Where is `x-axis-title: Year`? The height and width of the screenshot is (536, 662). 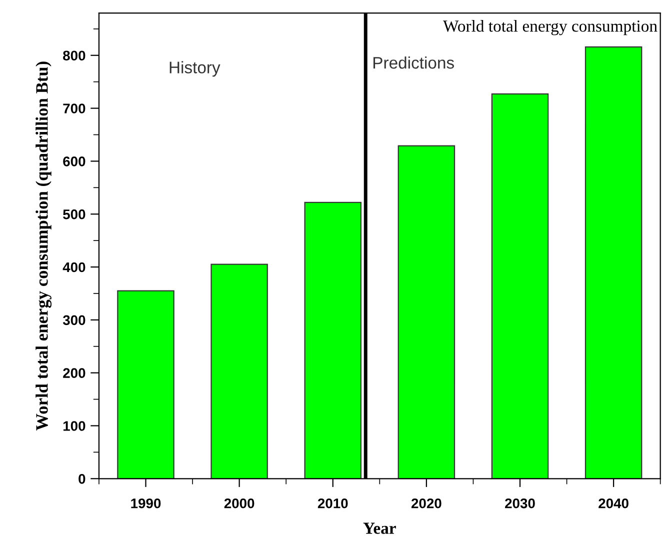
x-axis-title: Year is located at coordinates (379, 528).